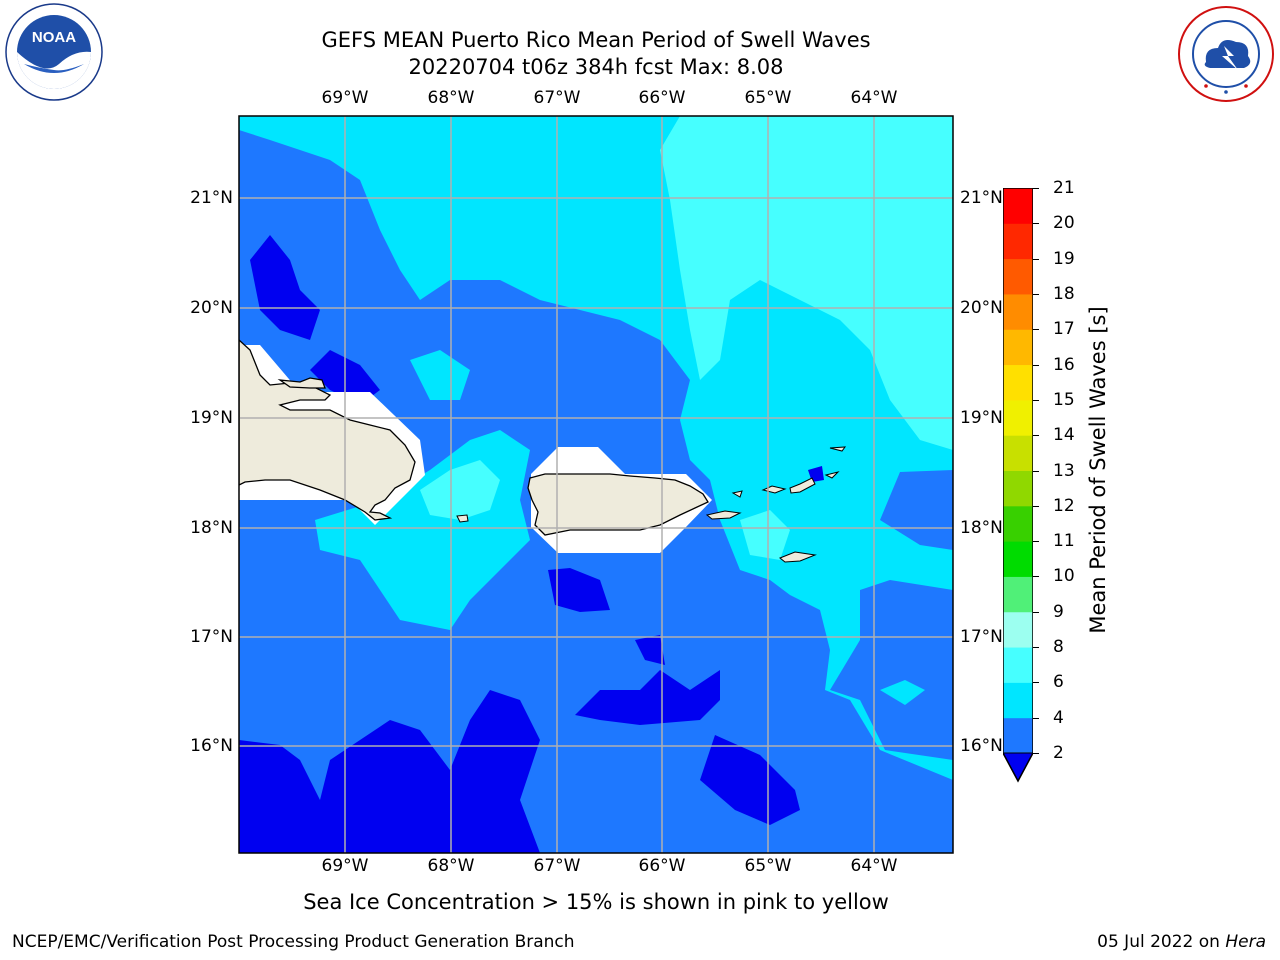  Describe the element at coordinates (54, 52) in the screenshot. I see `noaa-logo: NOAA` at that location.